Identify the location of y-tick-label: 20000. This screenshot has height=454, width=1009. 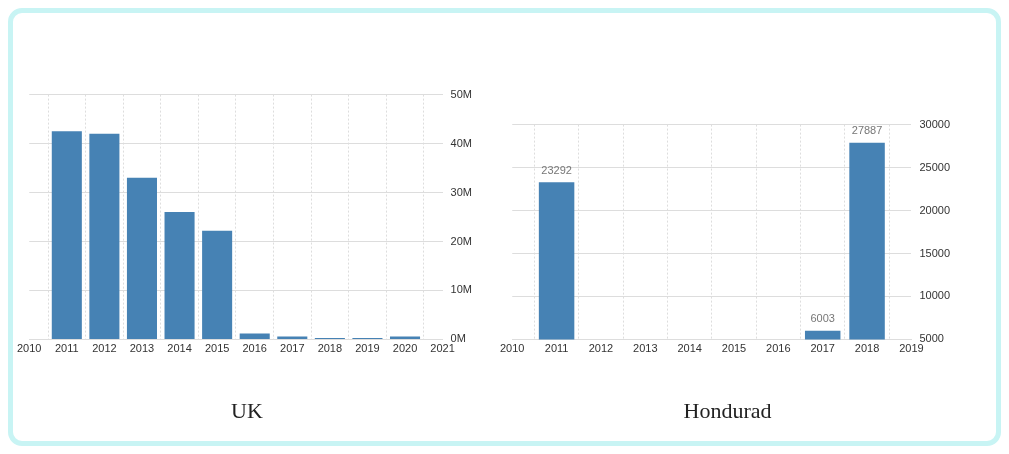
(935, 209).